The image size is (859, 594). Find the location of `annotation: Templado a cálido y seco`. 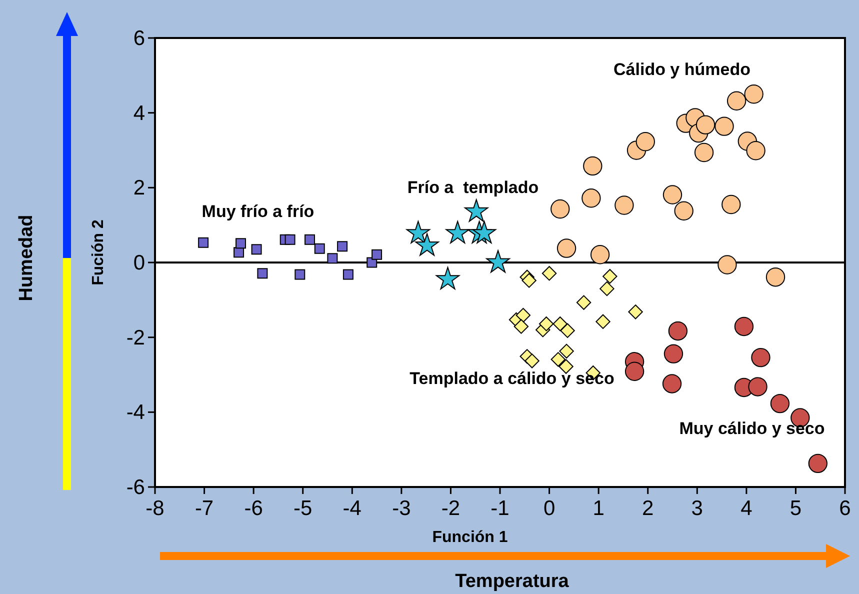

annotation: Templado a cálido y seco is located at coordinates (512, 378).